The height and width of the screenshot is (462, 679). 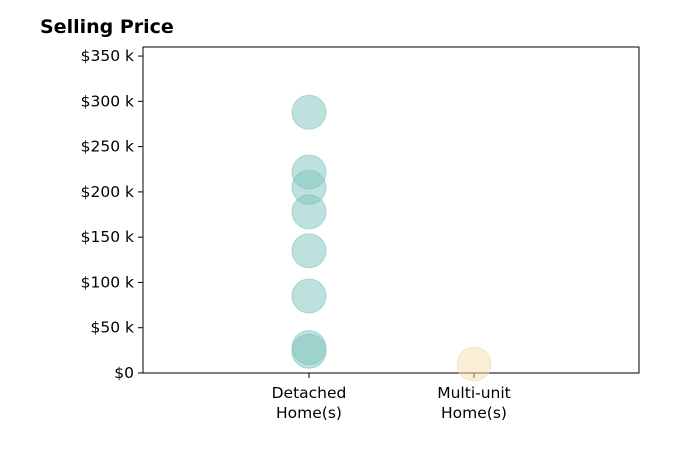 What do you see at coordinates (391, 397) in the screenshot?
I see `x-axis: Detached Home(s) Multi-unit Home(s)` at bounding box center [391, 397].